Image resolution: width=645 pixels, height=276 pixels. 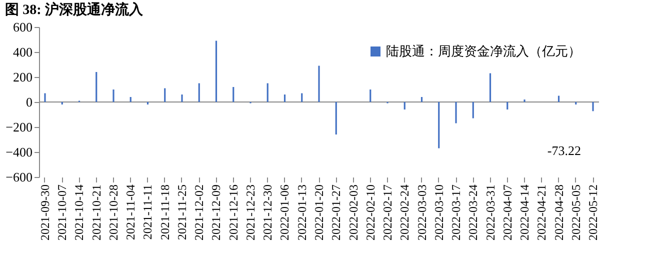 I want to click on legend-label: 陆股通：周度资金净流入（亿元）, so click(x=483, y=51).